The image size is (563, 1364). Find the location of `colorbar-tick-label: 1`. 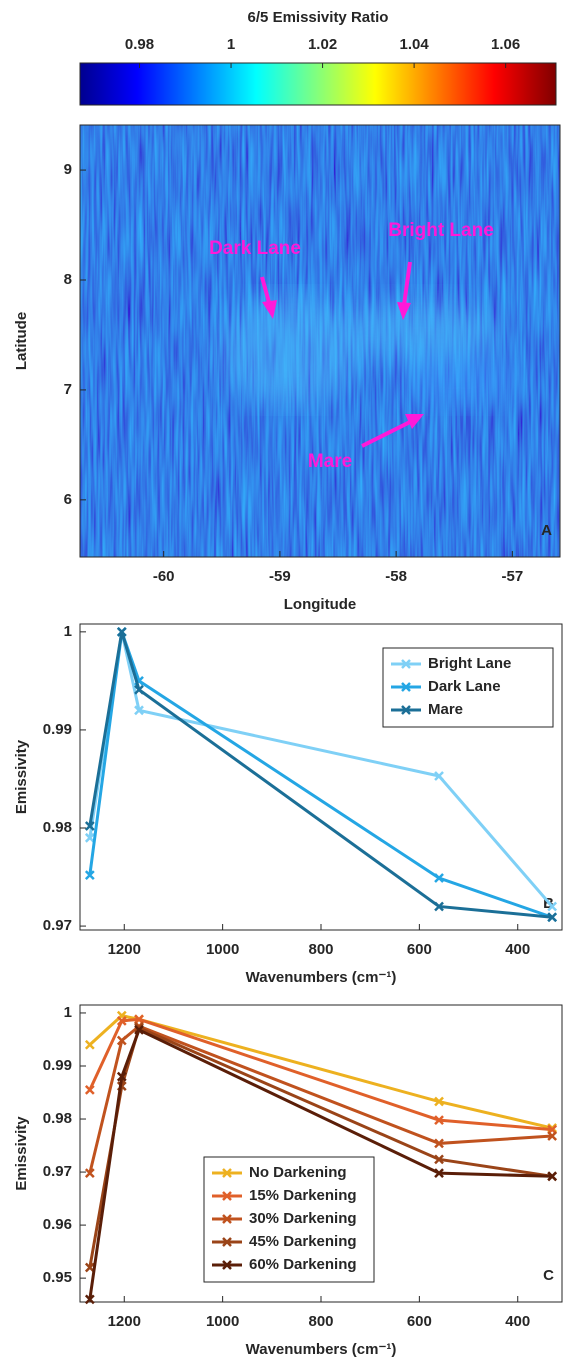

colorbar-tick-label: 1 is located at coordinates (231, 44).